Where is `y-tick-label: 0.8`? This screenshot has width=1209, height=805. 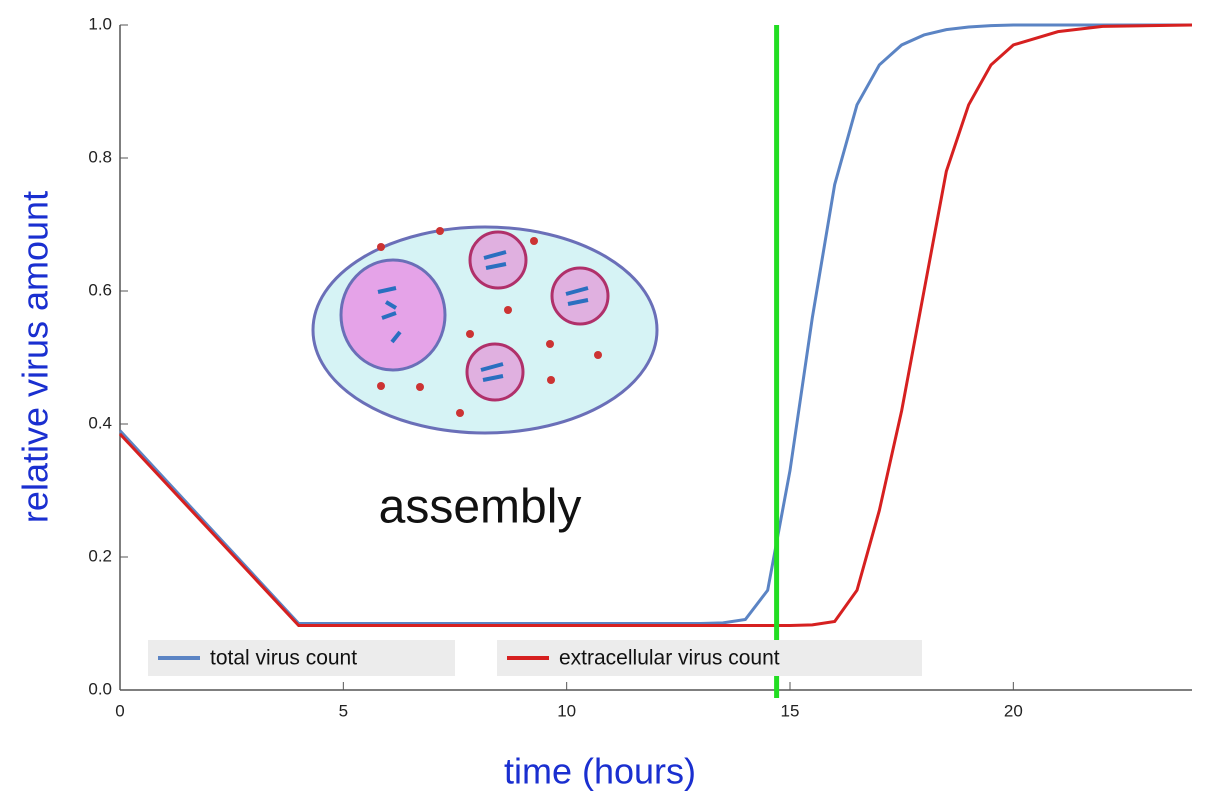 y-tick-label: 0.8 is located at coordinates (100, 156).